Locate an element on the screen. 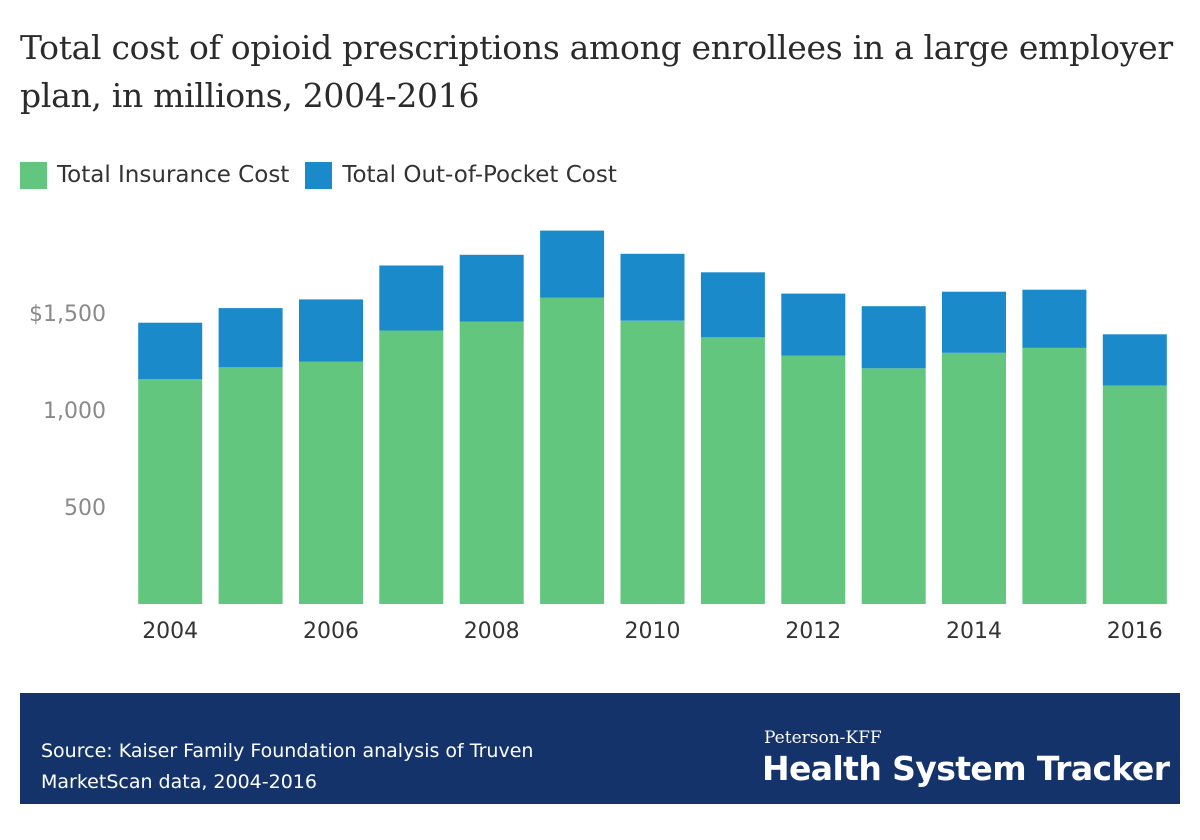 The height and width of the screenshot is (840, 1200). bar-out-of-pocket-2007 is located at coordinates (411, 298).